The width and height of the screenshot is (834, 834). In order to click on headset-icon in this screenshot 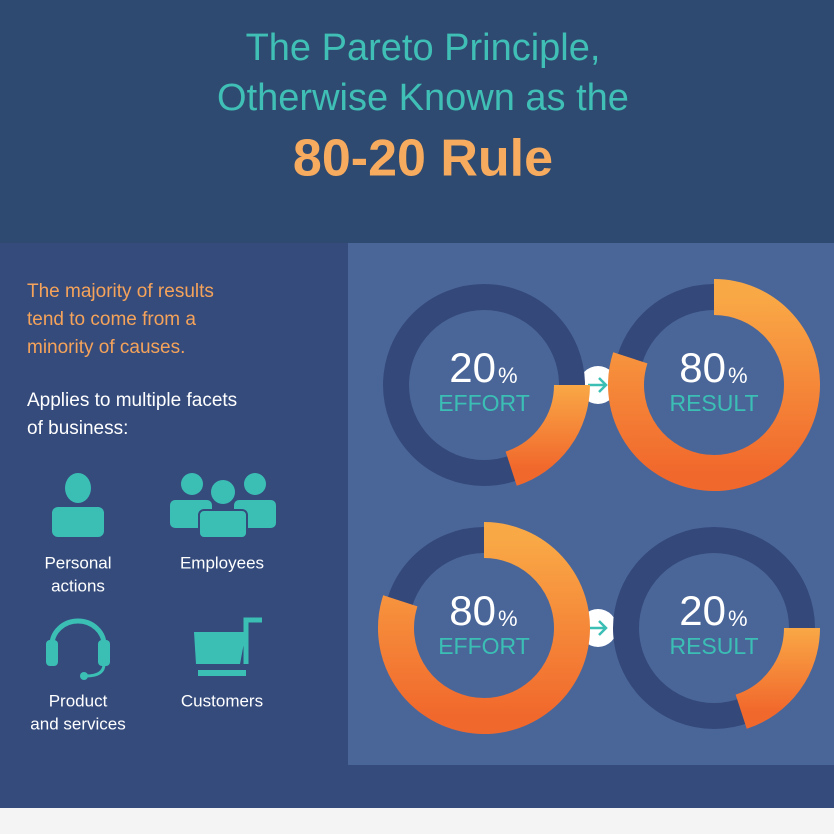, I will do `click(78, 649)`.